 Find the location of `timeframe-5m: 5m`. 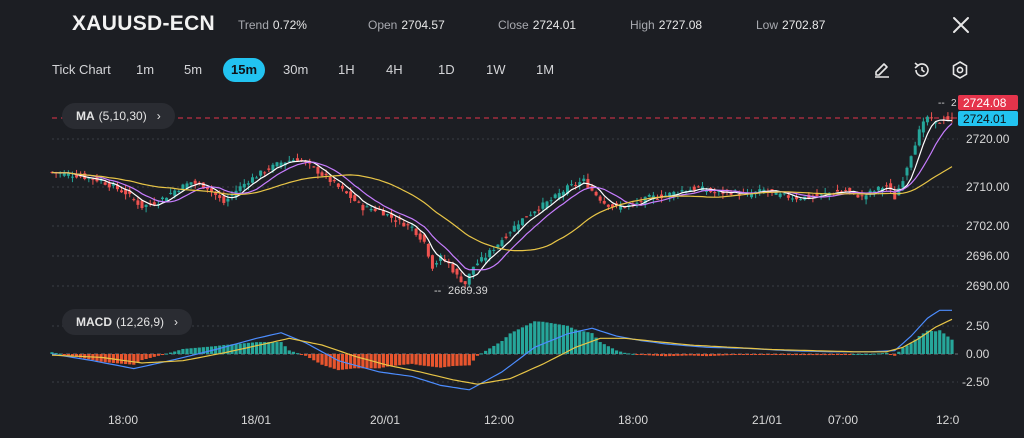

timeframe-5m: 5m is located at coordinates (193, 69).